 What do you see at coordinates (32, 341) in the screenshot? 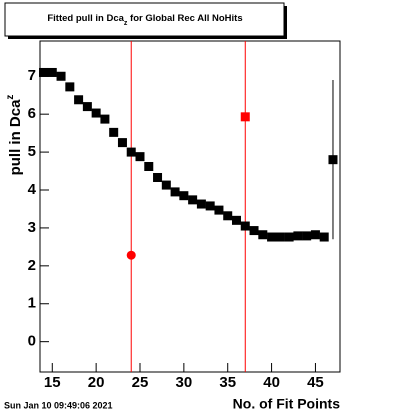
I see `y-tick-label: 0` at bounding box center [32, 341].